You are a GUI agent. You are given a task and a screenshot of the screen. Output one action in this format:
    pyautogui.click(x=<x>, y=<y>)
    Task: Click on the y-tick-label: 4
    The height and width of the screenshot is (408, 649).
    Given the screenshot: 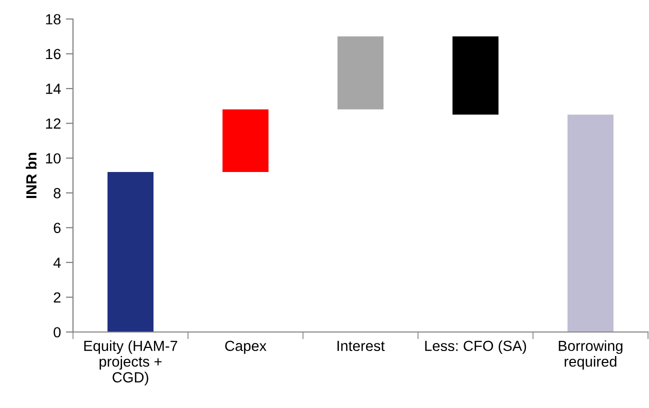 What is the action you would take?
    pyautogui.click(x=57, y=263)
    